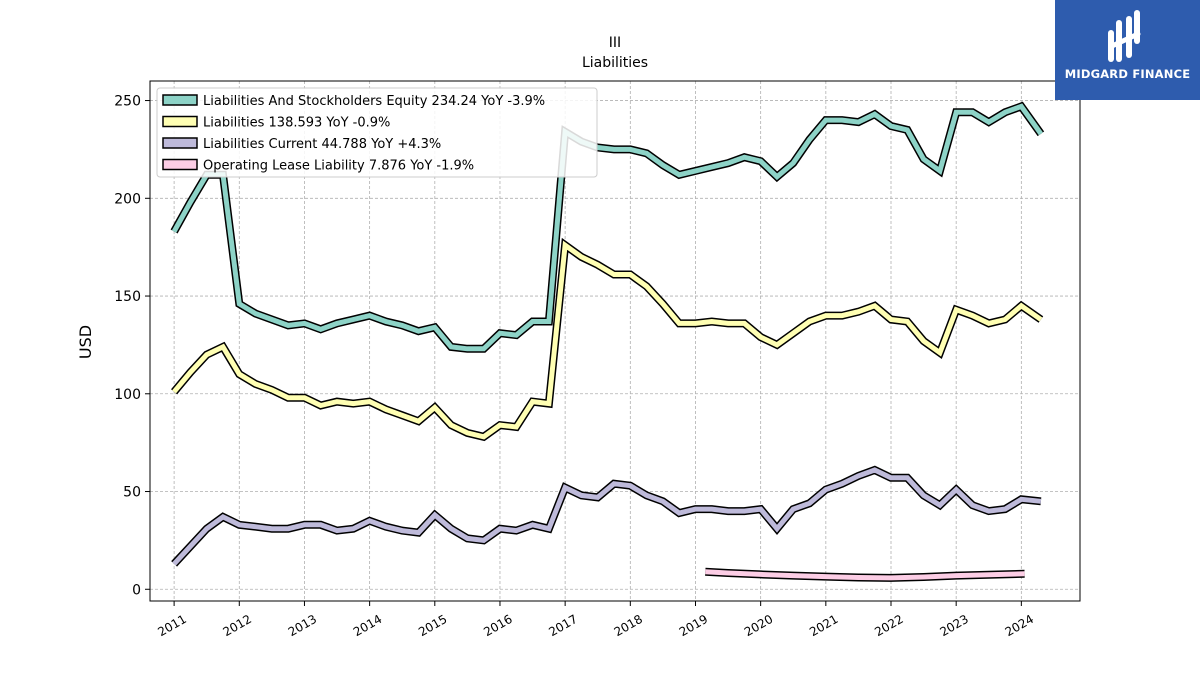 The width and height of the screenshot is (1200, 675). What do you see at coordinates (322, 144) in the screenshot?
I see `legend-label: Liabilities Current 44.788 YoY +4.3%` at bounding box center [322, 144].